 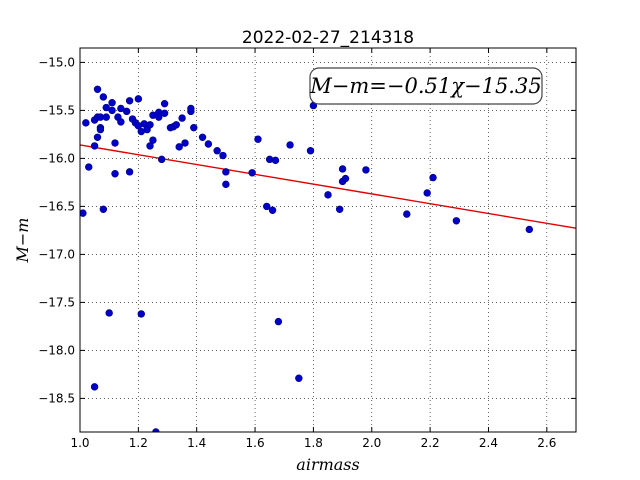 I want to click on fit-annotation: M−m=−0.51χ−15.35, so click(x=426, y=86).